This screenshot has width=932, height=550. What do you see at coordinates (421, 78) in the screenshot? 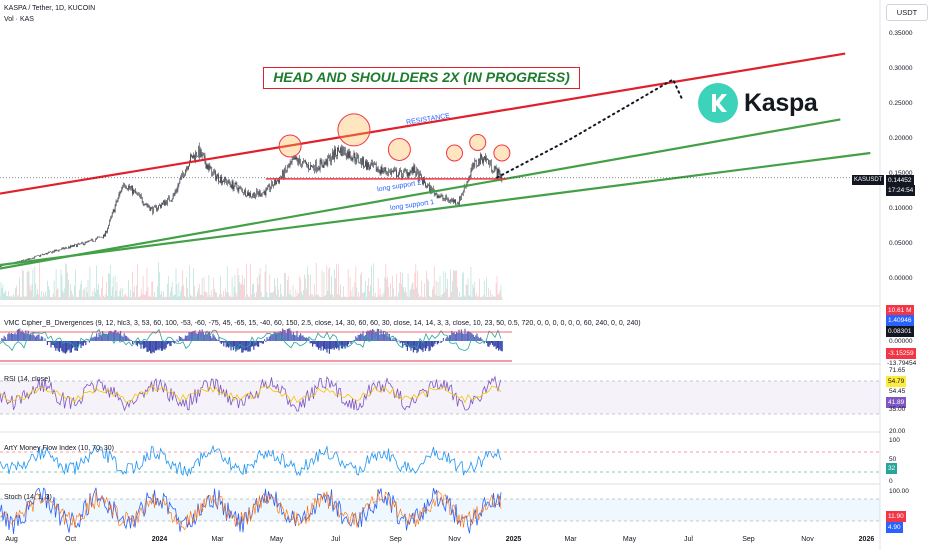
I see `headline-annotation: HEAD AND SHOULDERS 2X (IN PROGRESS)` at bounding box center [421, 78].